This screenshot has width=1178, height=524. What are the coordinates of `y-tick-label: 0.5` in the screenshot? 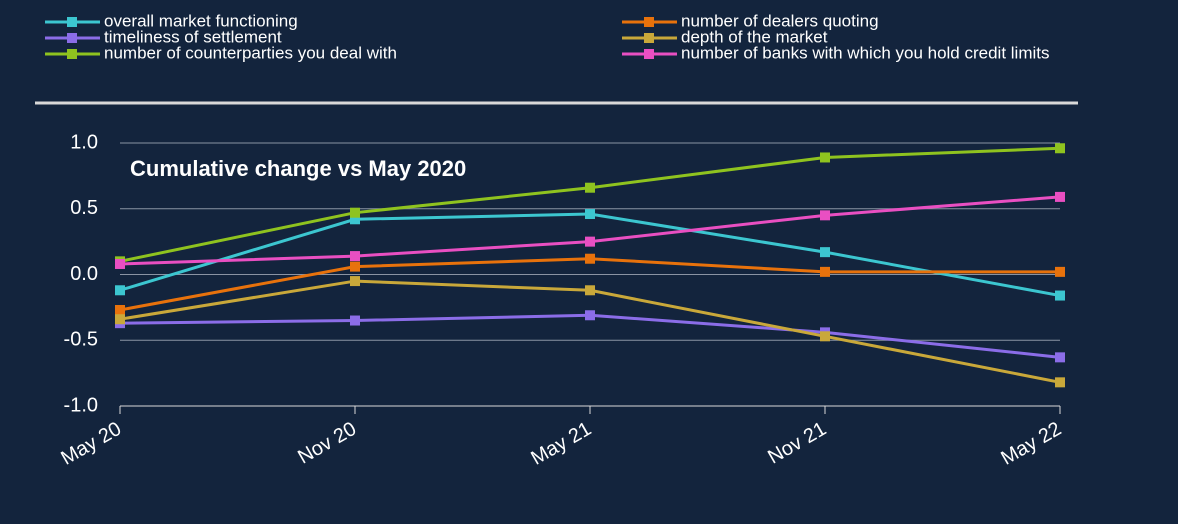 It's located at (84, 208).